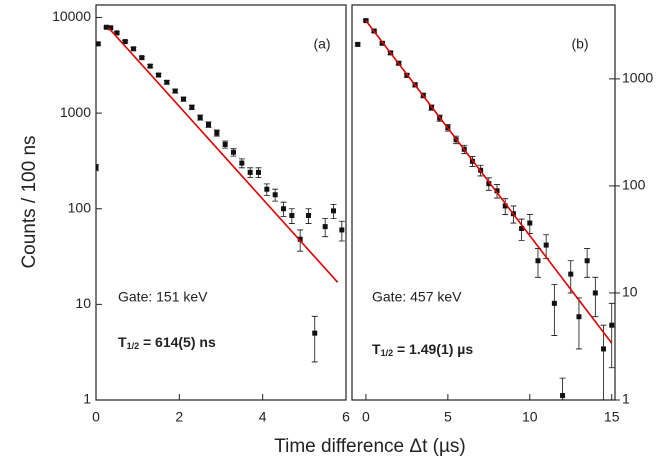 The image size is (659, 463). Describe the element at coordinates (29, 201) in the screenshot. I see `y-axis-title: Counts / 100 ns` at that location.